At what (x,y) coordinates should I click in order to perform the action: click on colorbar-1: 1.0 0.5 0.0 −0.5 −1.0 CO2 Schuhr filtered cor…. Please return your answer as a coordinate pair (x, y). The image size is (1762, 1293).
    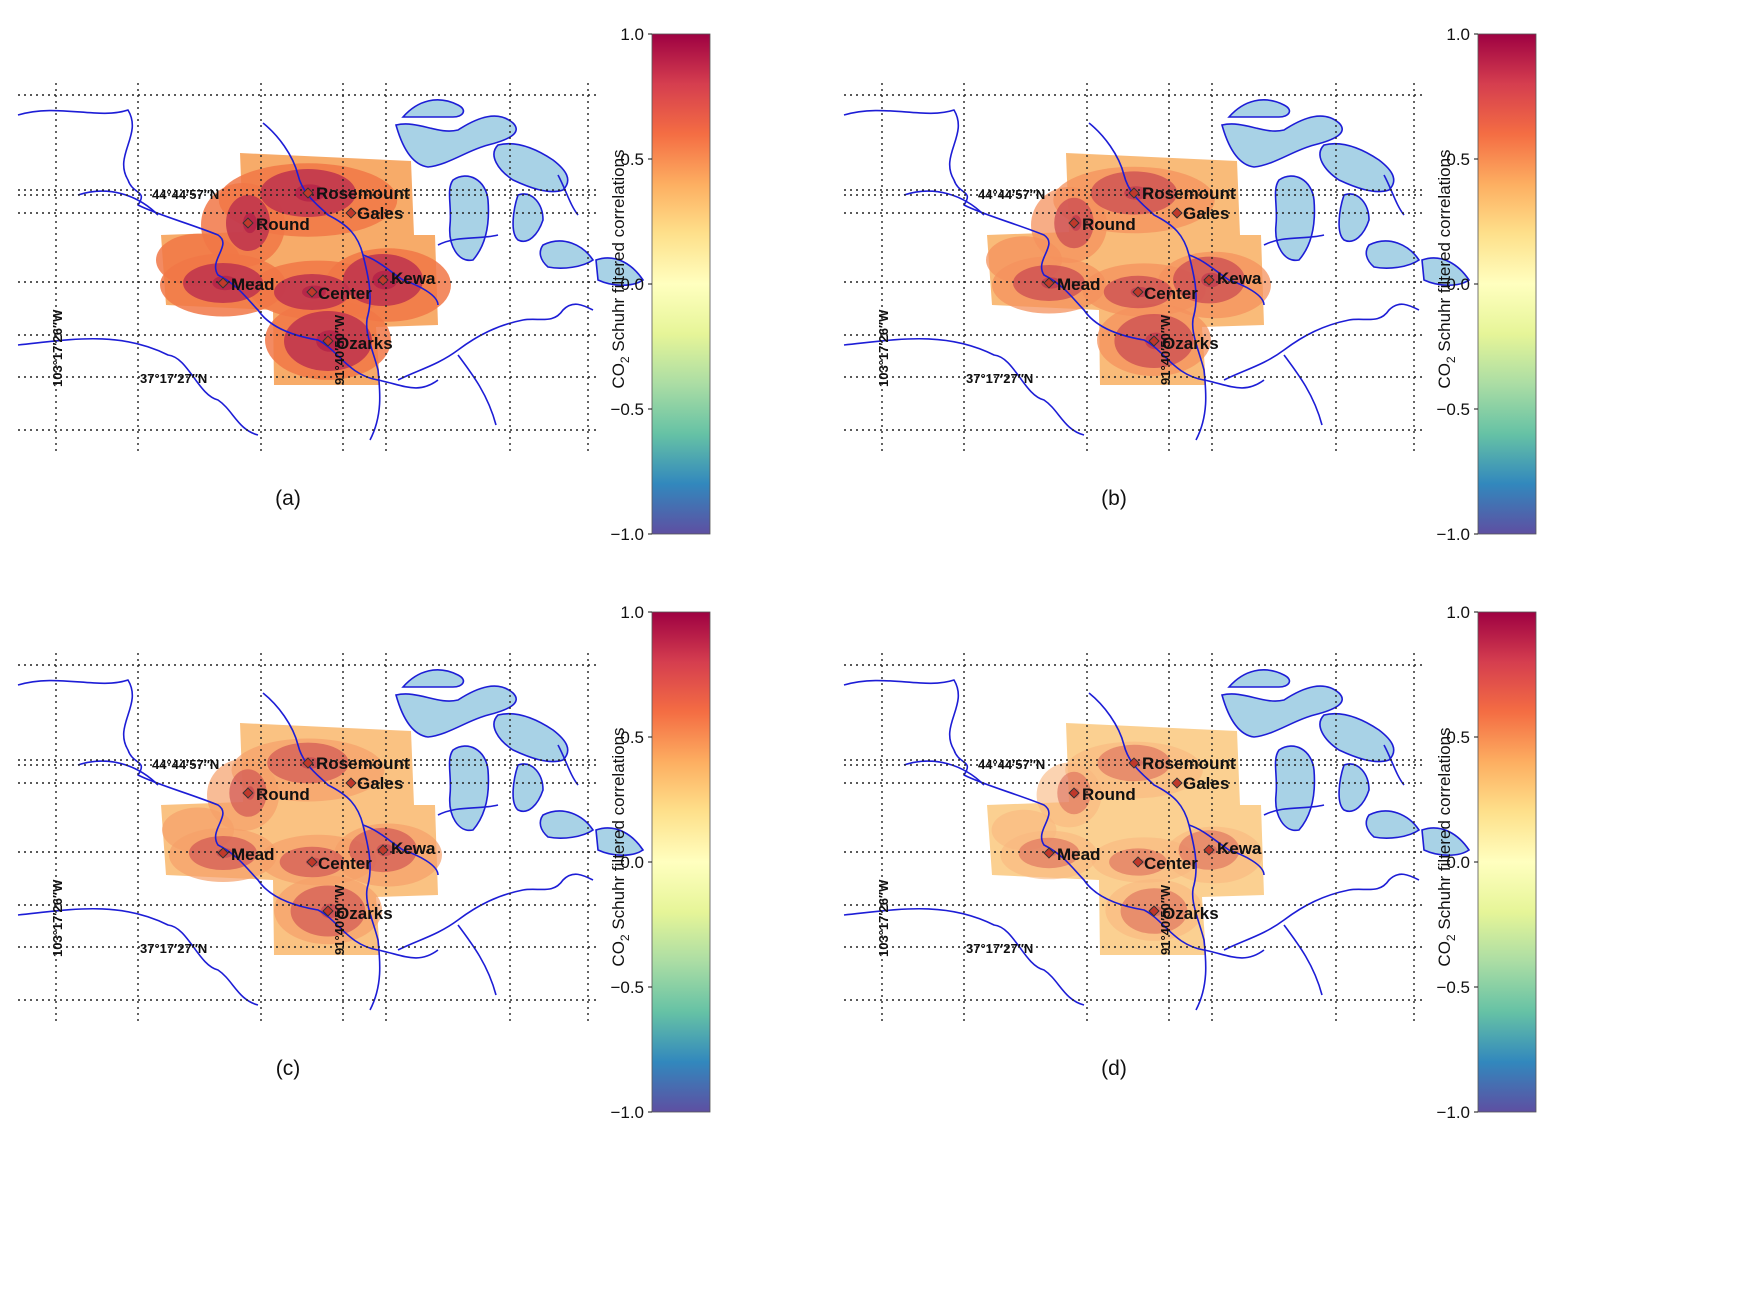
    Looking at the image, I should click on (660, 284).